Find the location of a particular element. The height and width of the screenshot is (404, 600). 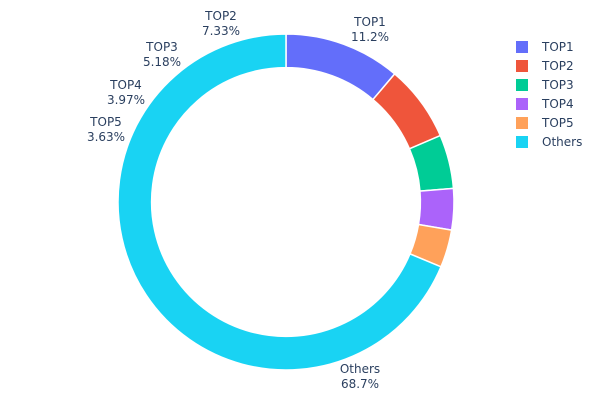

legend-item: TOP5 is located at coordinates (545, 123).